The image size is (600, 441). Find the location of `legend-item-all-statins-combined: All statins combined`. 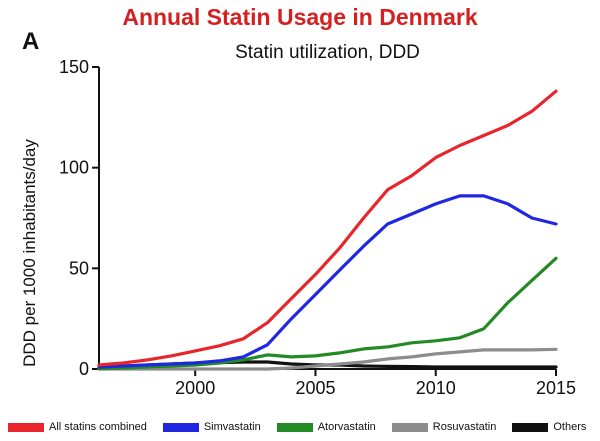

legend-item-all-statins-combined: All statins combined is located at coordinates (77, 427).